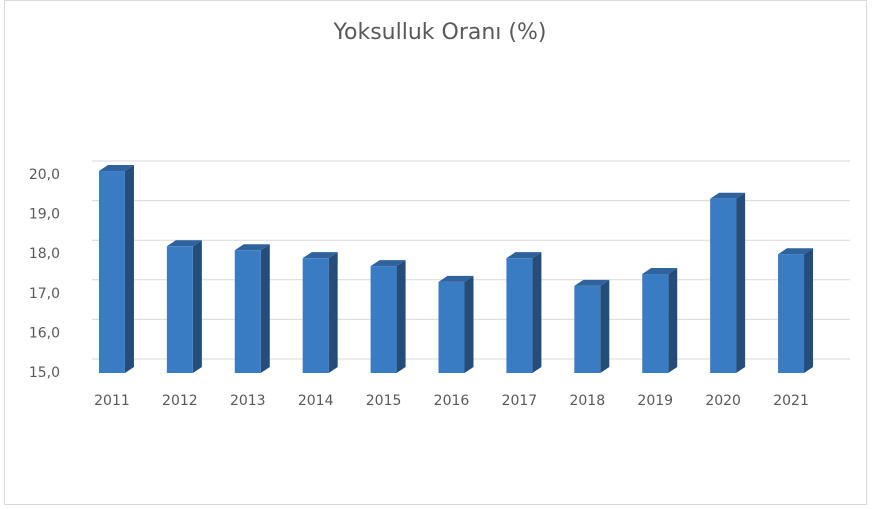  What do you see at coordinates (44, 333) in the screenshot?
I see `y-tick-label: 16,0` at bounding box center [44, 333].